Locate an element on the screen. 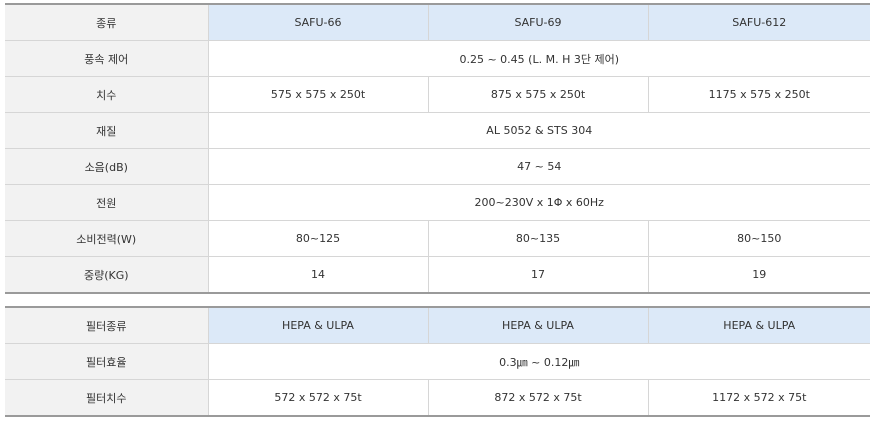 This screenshot has width=886, height=429. table-row: 소비전력(W) 80~125 80~135 80~150 is located at coordinates (437, 238).